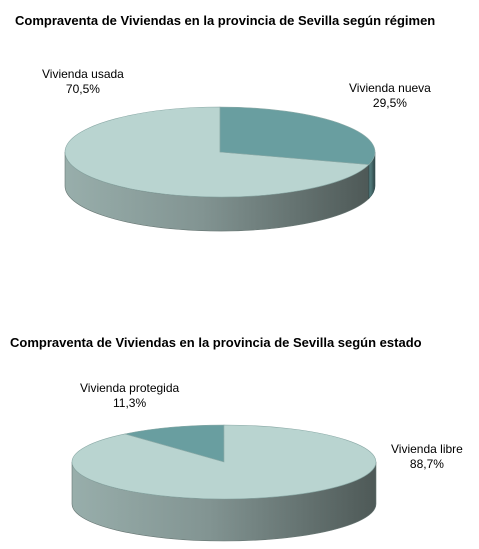 This screenshot has width=479, height=549. Describe the element at coordinates (83, 74) in the screenshot. I see `slice-label-name: Vivienda usada` at that location.